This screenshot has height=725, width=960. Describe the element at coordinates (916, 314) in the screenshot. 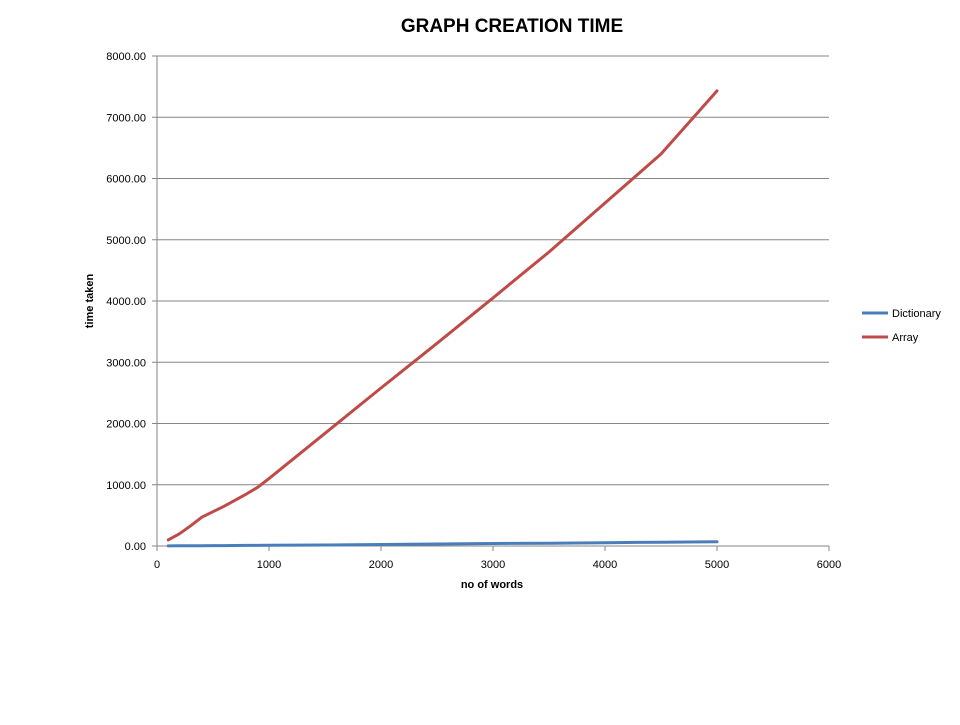

I see `legend-label-dictionary: Dictionary` at that location.